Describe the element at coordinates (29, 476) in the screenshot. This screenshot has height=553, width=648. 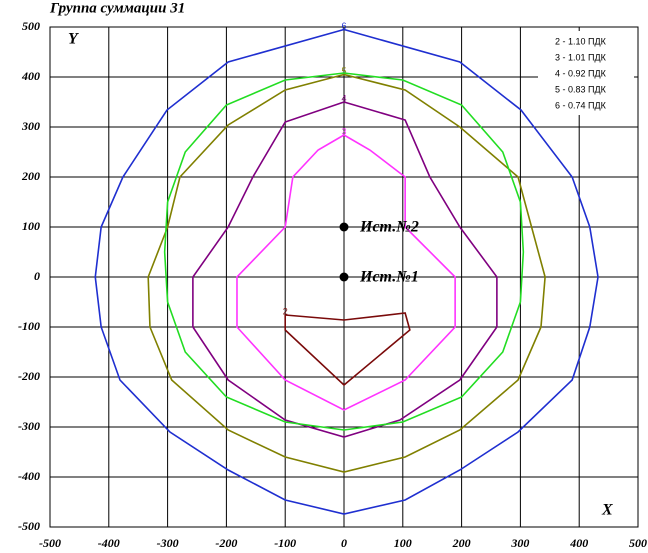
I see `y-tick-label: -400` at that location.